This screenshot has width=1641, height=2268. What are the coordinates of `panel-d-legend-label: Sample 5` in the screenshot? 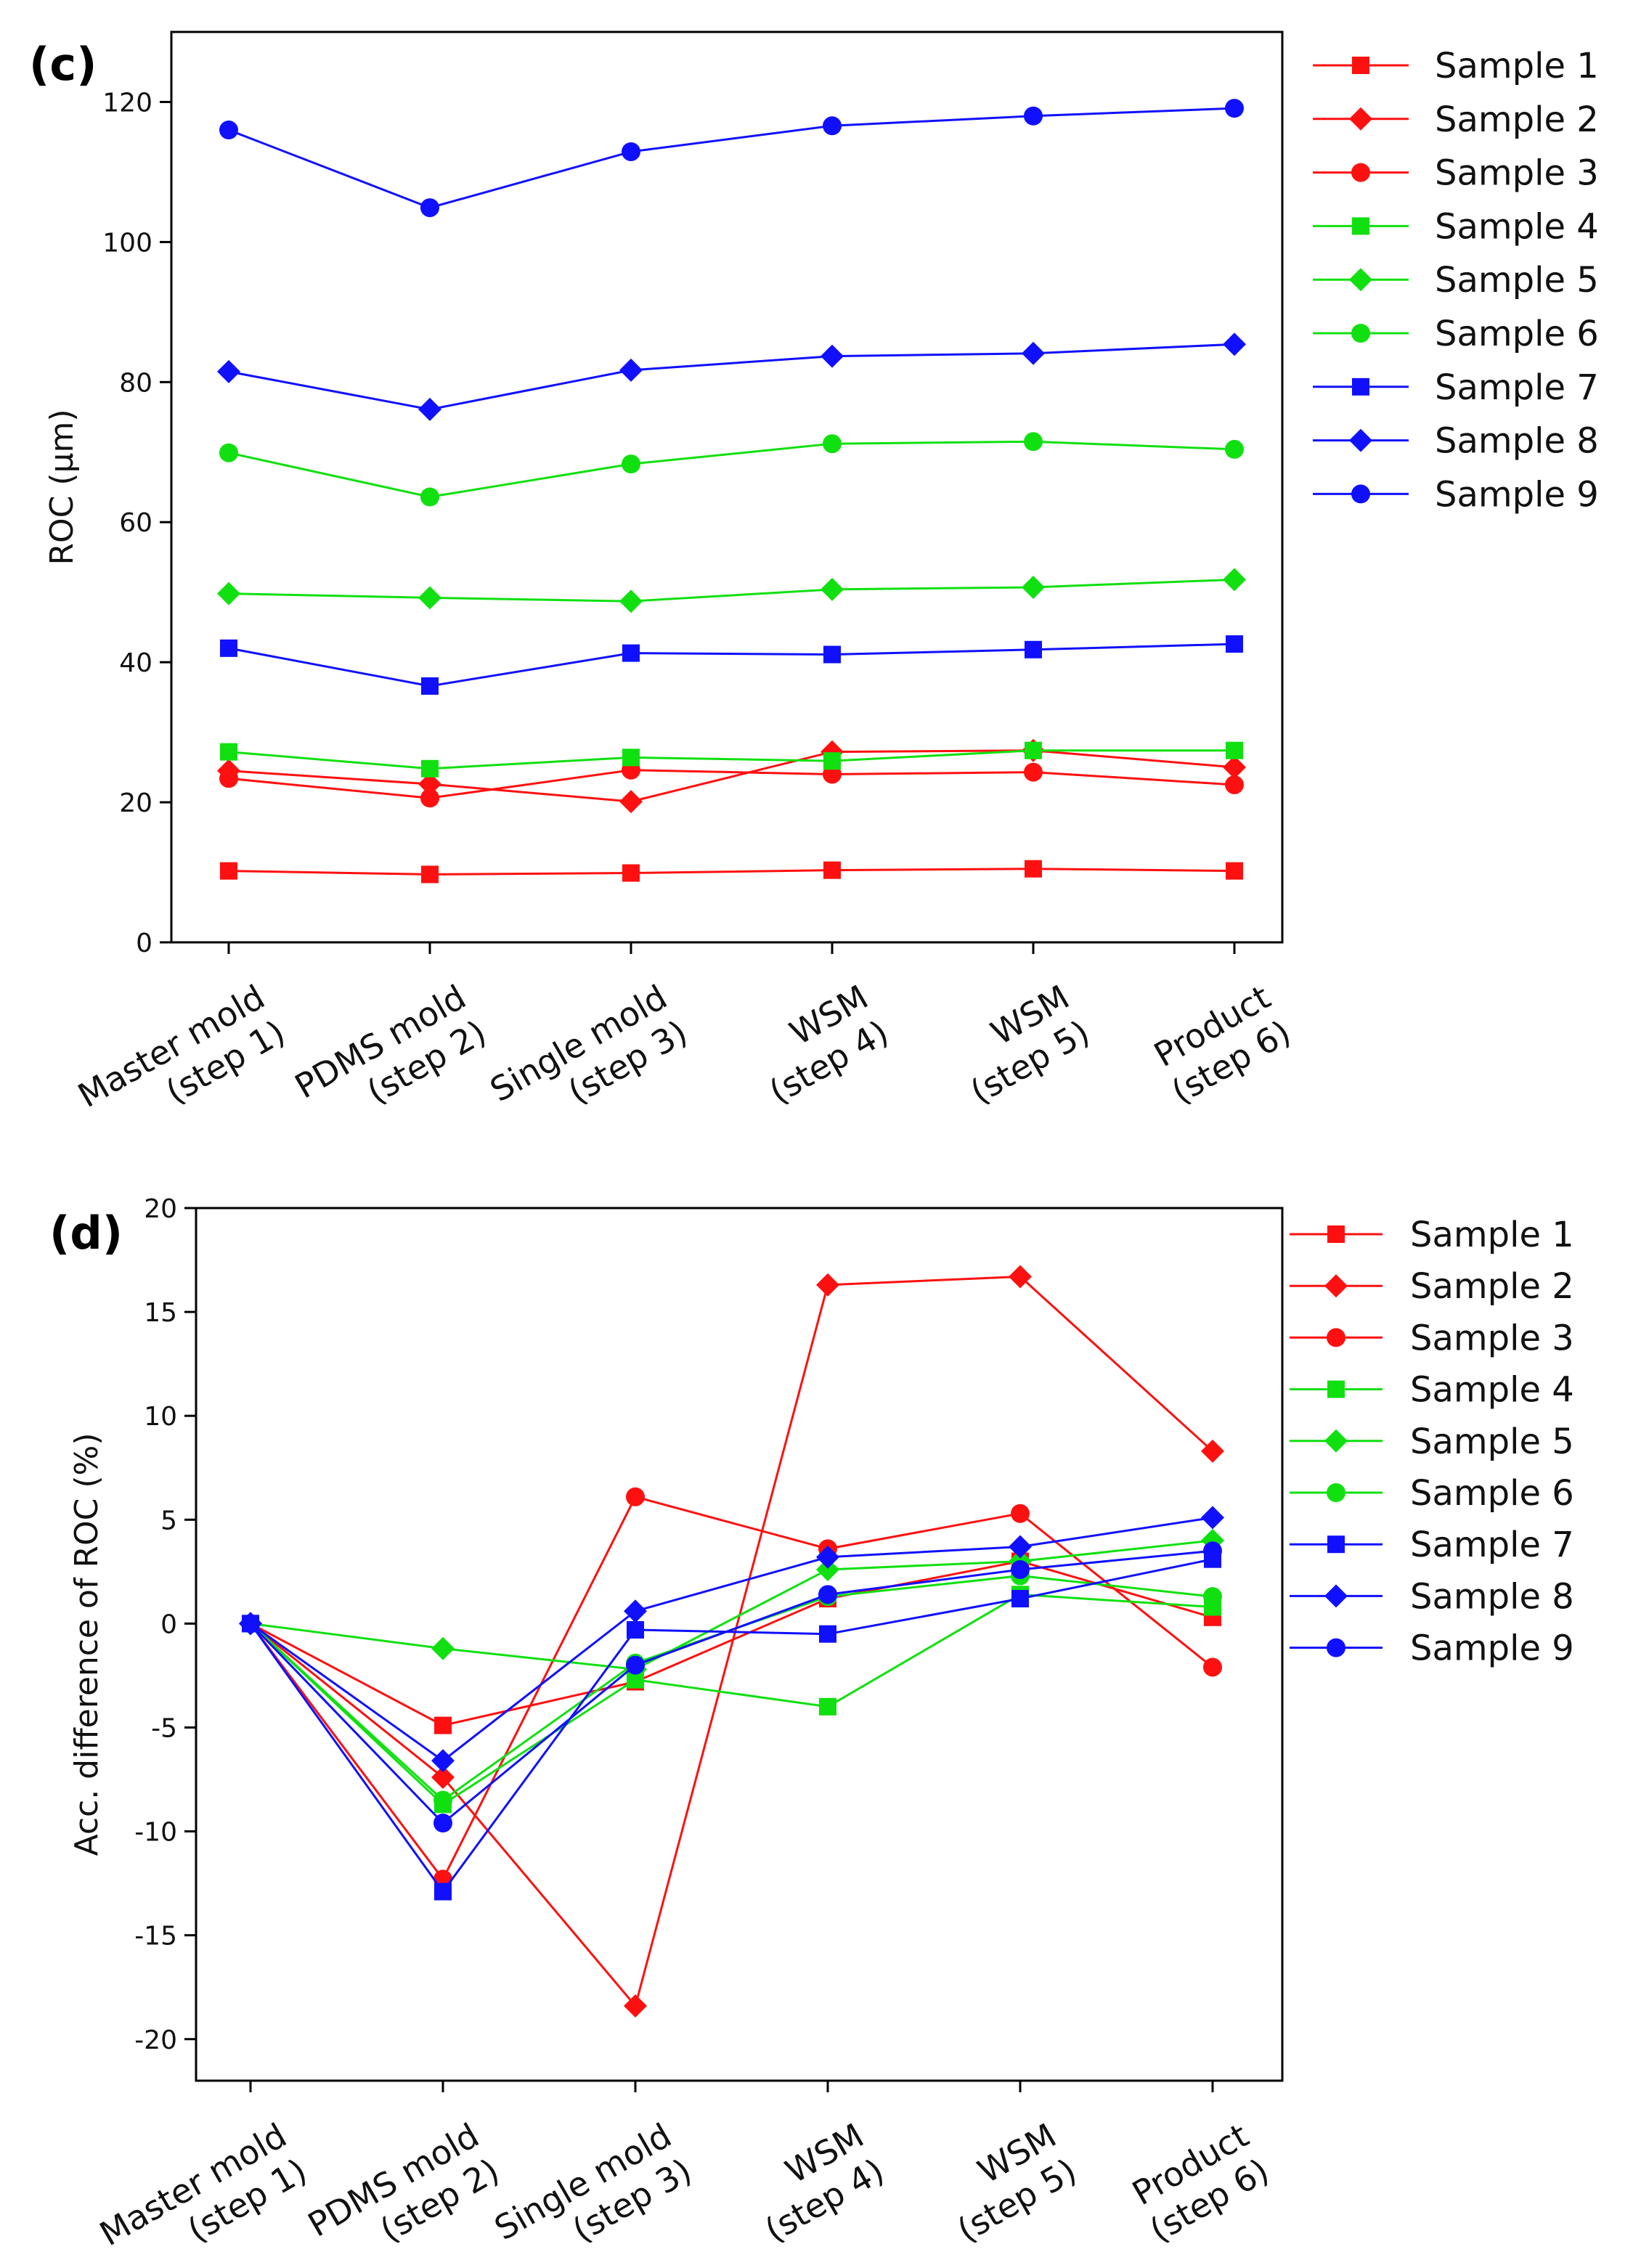 It's located at (1492, 1441).